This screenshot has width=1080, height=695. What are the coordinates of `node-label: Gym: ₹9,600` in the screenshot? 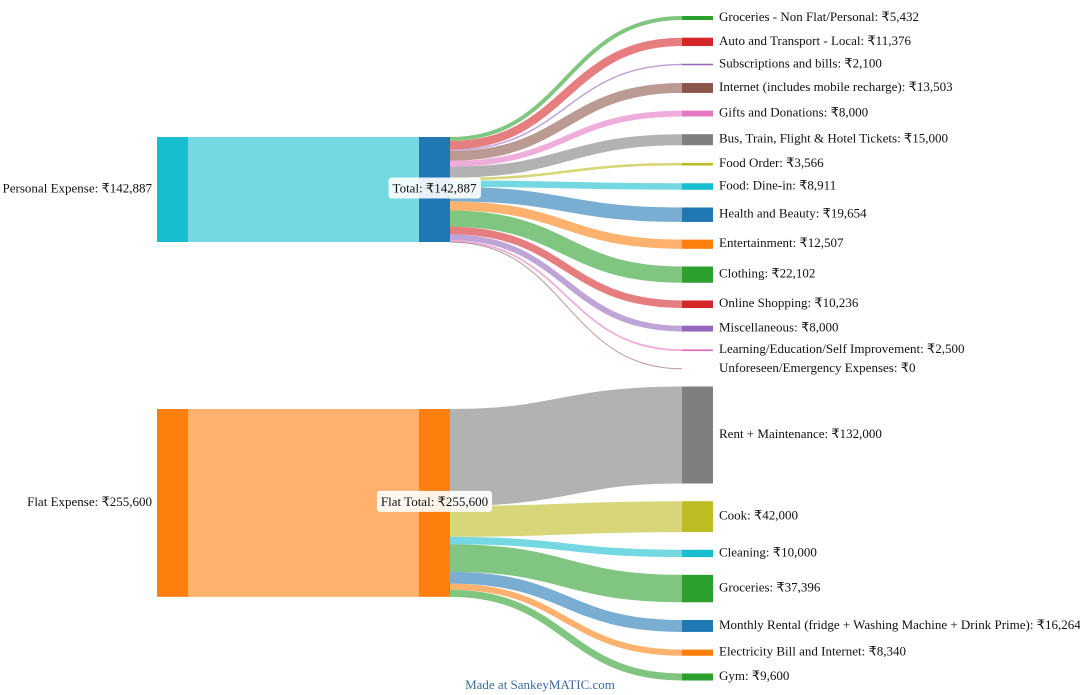 It's located at (754, 675).